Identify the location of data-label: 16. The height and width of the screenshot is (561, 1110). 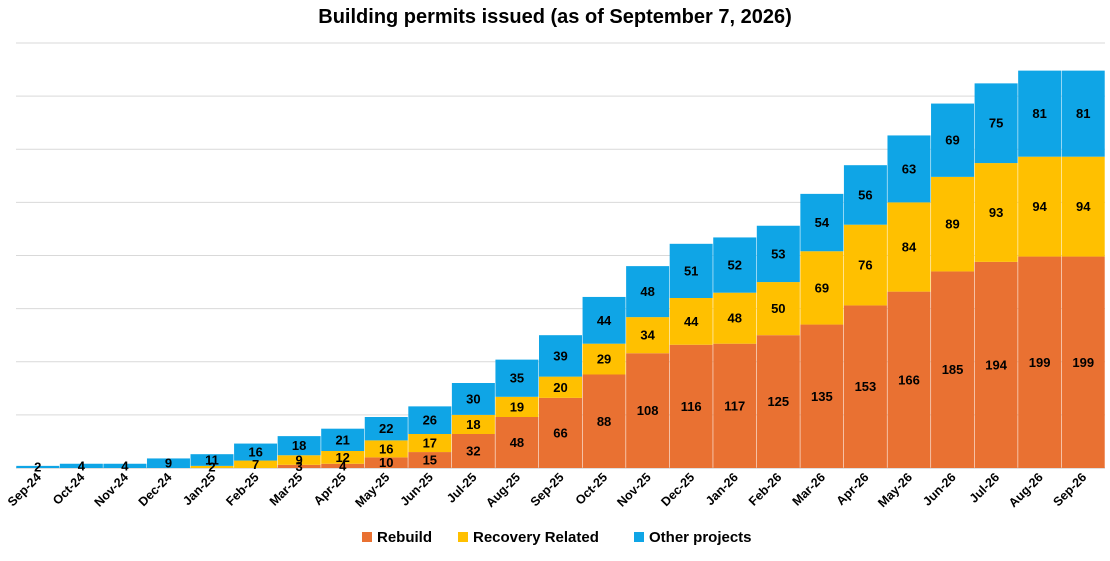
(386, 448).